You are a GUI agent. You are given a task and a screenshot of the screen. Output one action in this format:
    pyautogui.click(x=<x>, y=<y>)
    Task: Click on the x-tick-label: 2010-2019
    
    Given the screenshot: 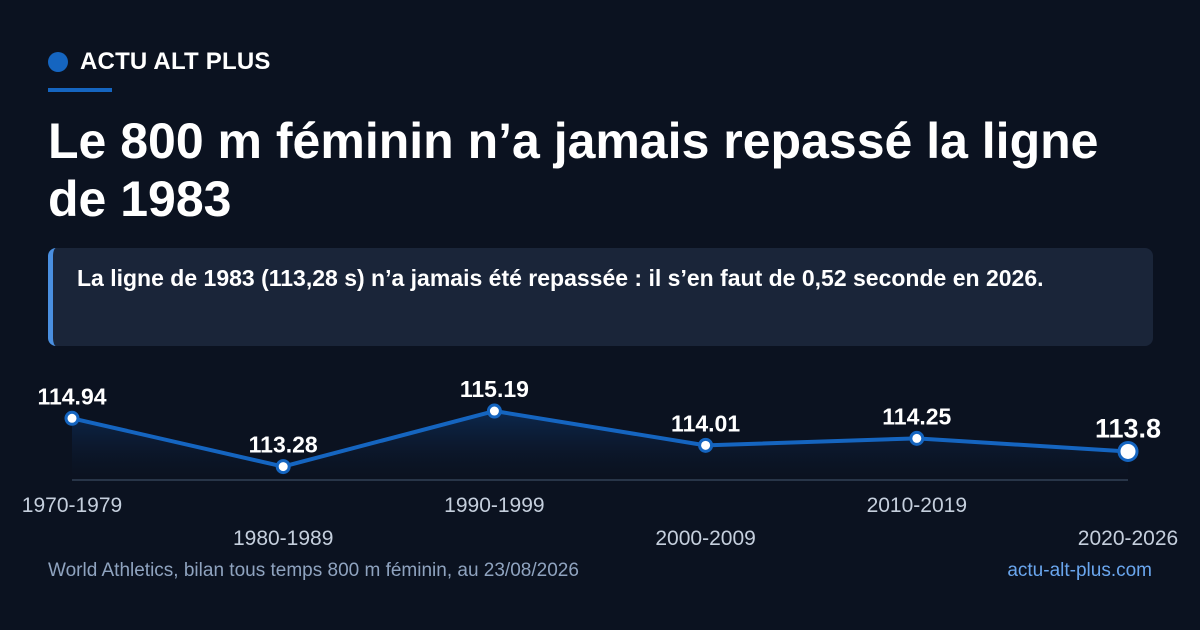 What is the action you would take?
    pyautogui.click(x=917, y=505)
    